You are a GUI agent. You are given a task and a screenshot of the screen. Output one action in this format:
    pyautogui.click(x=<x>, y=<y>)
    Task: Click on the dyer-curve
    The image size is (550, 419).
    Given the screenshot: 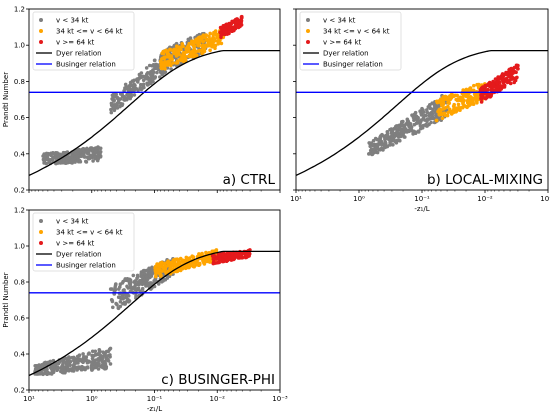 What is the action you would take?
    pyautogui.click(x=422, y=112)
    